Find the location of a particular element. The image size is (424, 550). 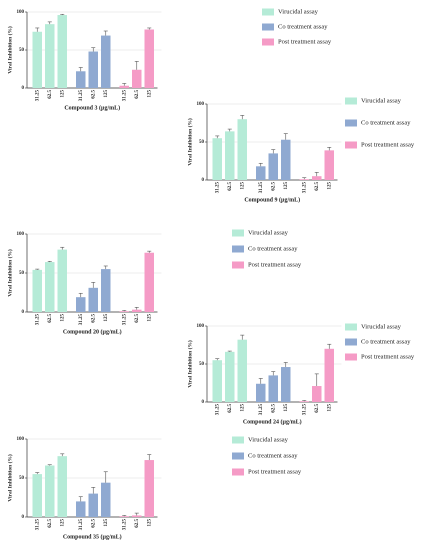

x-axis-label: Compound 24 (µg/mL) is located at coordinates (272, 421).